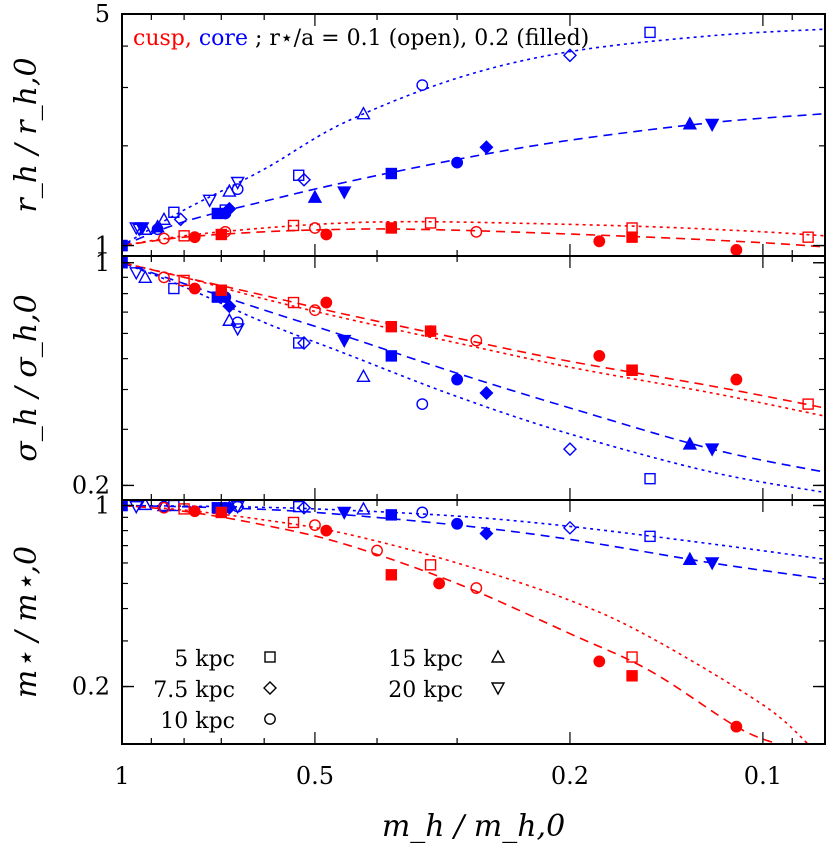 The width and height of the screenshot is (830, 849). What do you see at coordinates (26, 622) in the screenshot?
I see `y-axis-label-mstar: m⋆ / m⋆,0` at bounding box center [26, 622].